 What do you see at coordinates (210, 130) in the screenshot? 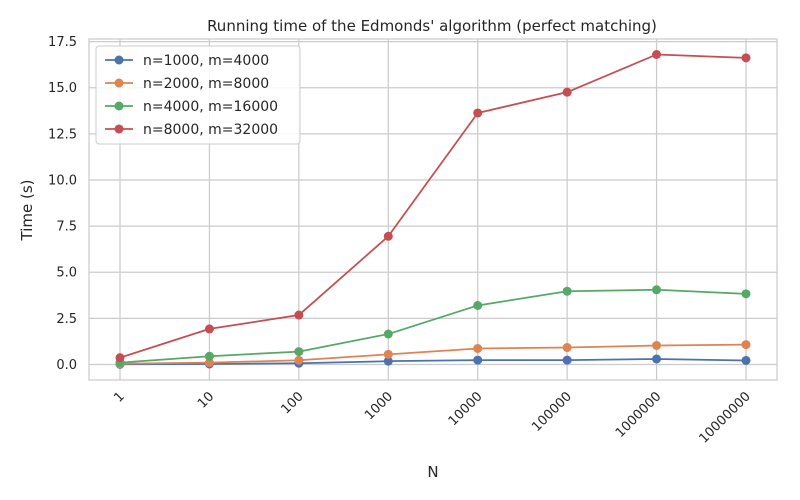
I see `legend-label: n=8000, m=32000` at bounding box center [210, 130].